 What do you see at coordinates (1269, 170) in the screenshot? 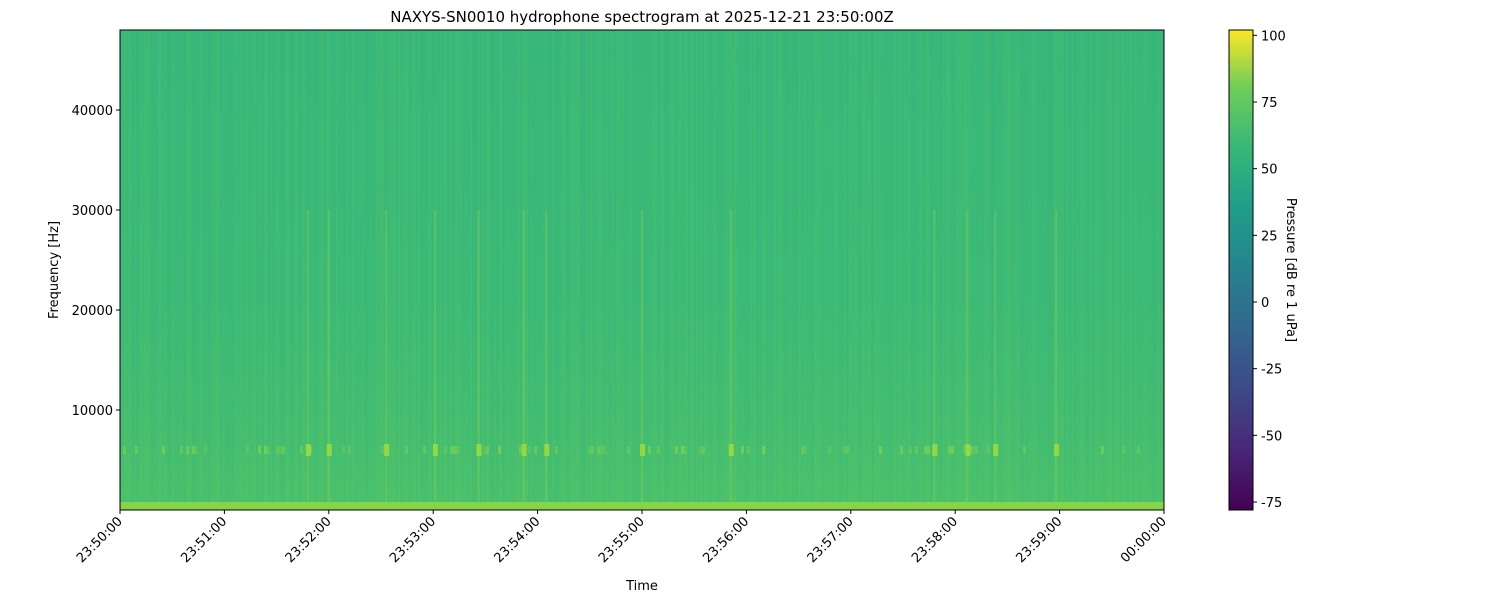
I see `colorbar-tick-label: 50` at bounding box center [1269, 170].